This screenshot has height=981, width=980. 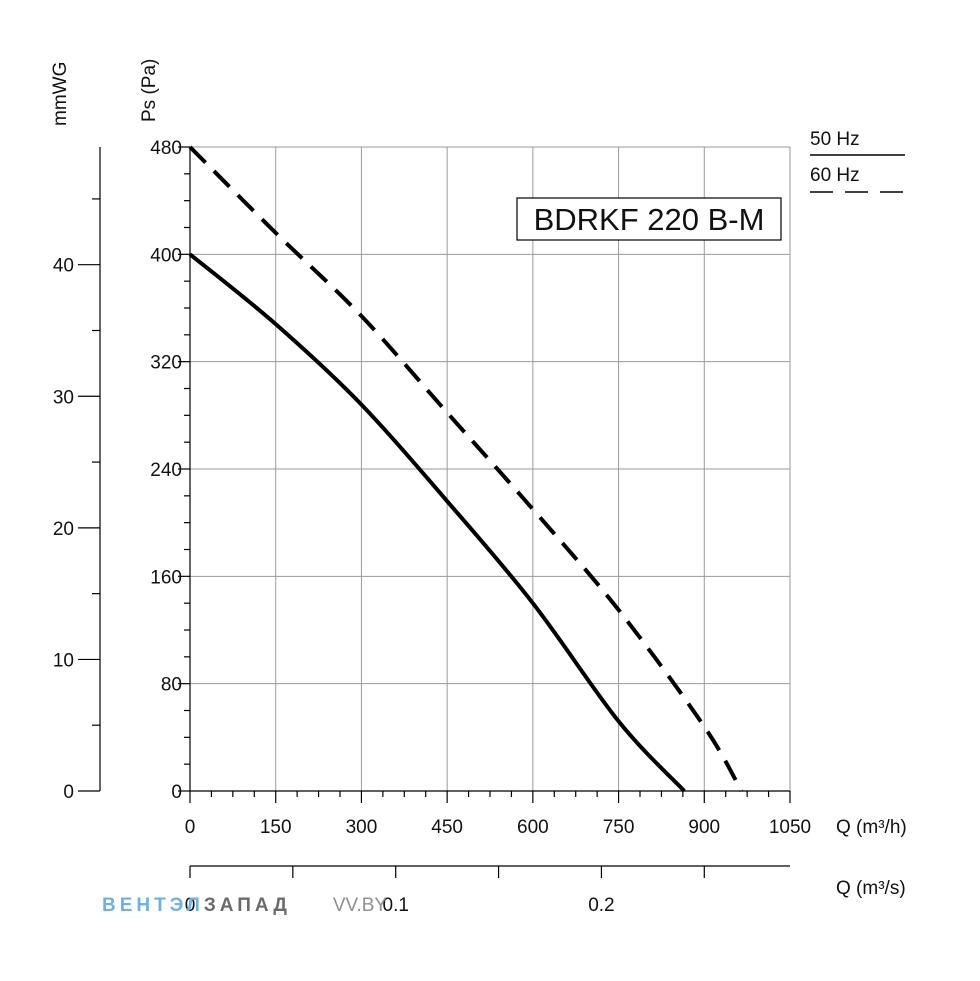 What do you see at coordinates (601, 905) in the screenshot?
I see `x-tick-label-m3s-2: 0.2` at bounding box center [601, 905].